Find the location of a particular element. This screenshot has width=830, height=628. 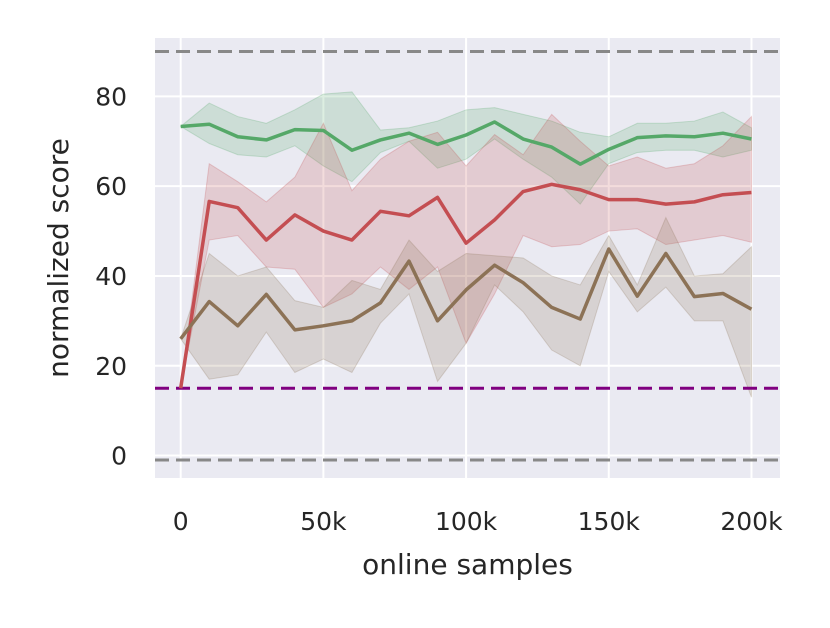

y-tick-label: 40 is located at coordinates (111, 276).